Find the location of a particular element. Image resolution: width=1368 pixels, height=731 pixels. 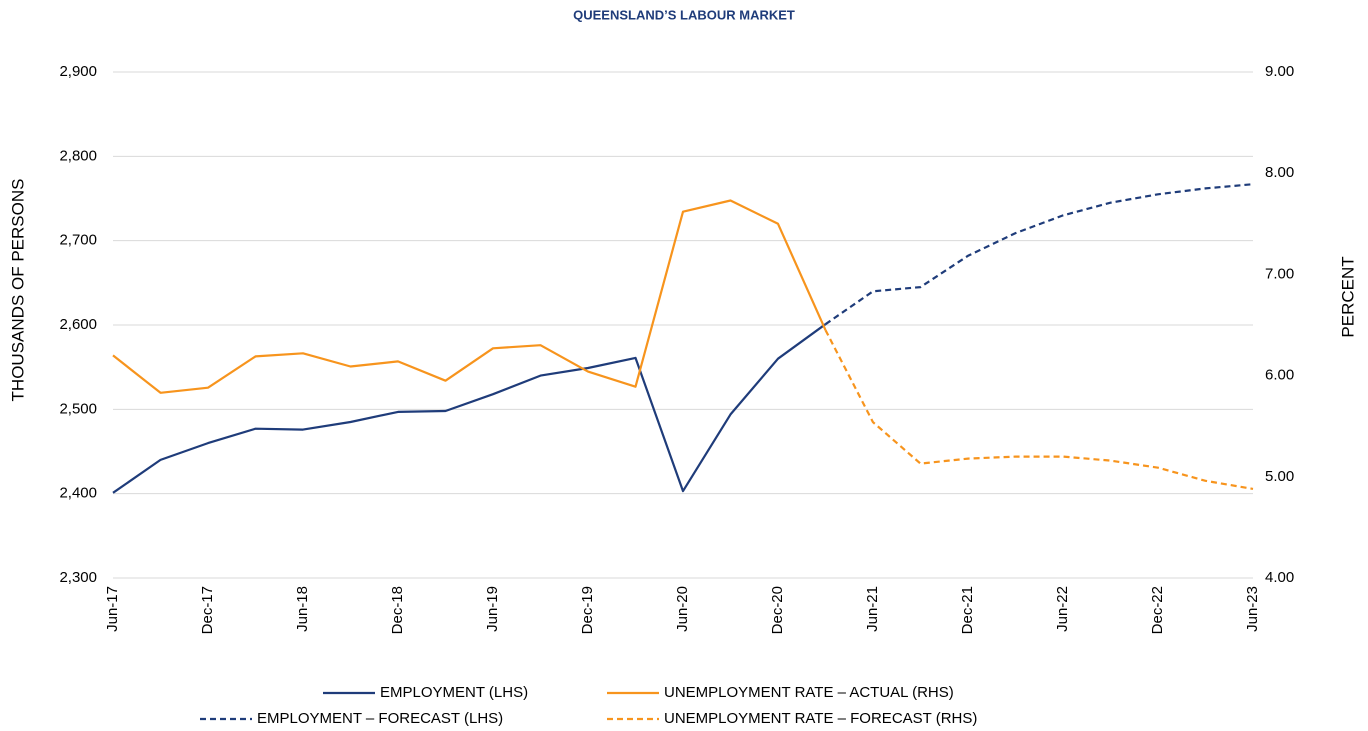

x-tick-label: Dec-18 is located at coordinates (397, 610).